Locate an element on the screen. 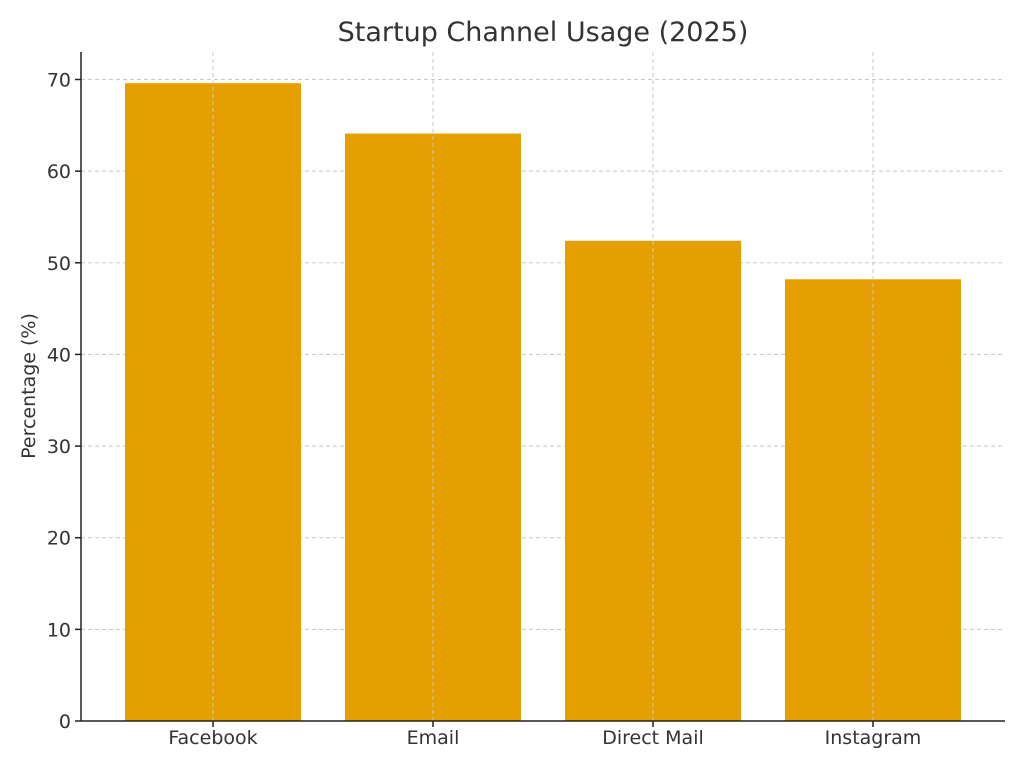 The image size is (1024, 768). bar is located at coordinates (433, 427).